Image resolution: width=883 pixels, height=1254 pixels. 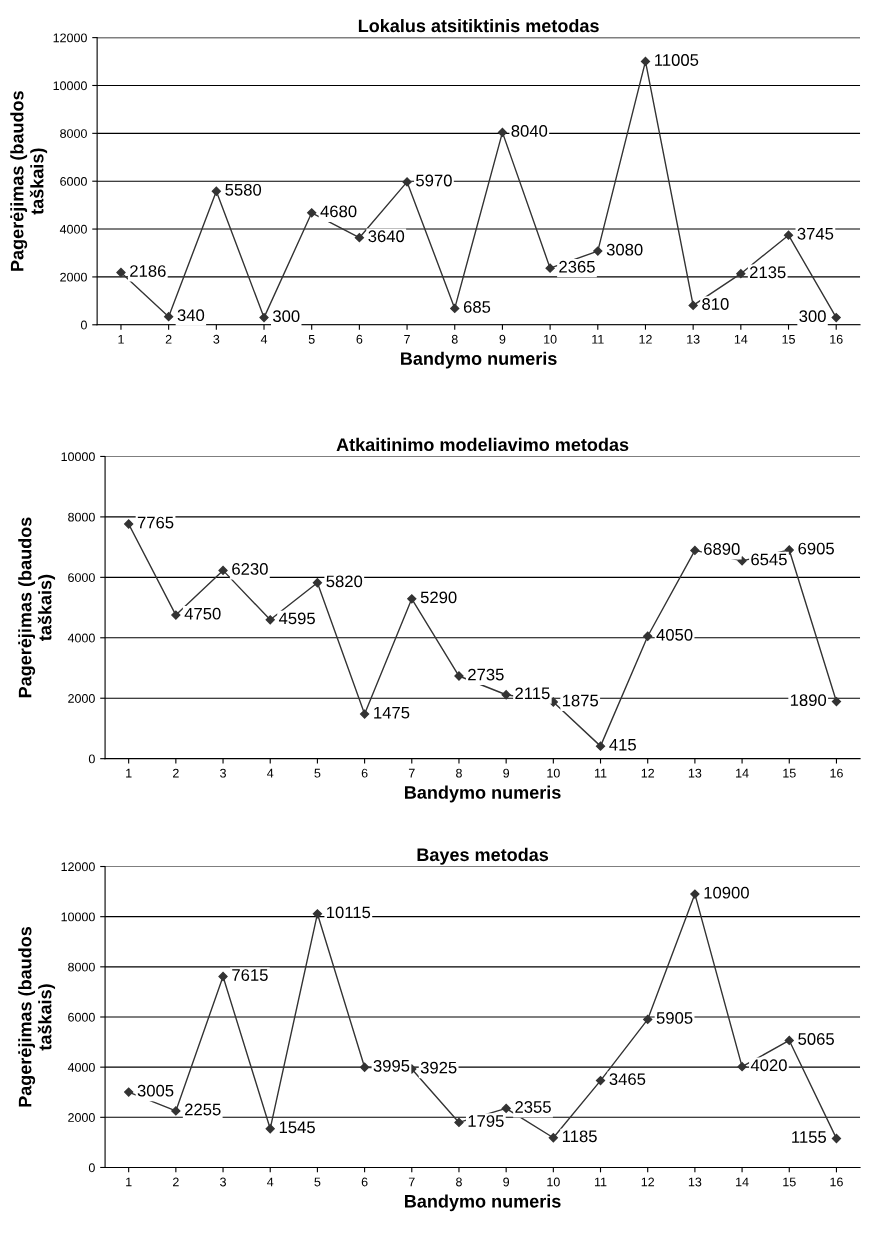 I want to click on data-label: 2735, so click(x=486, y=674).